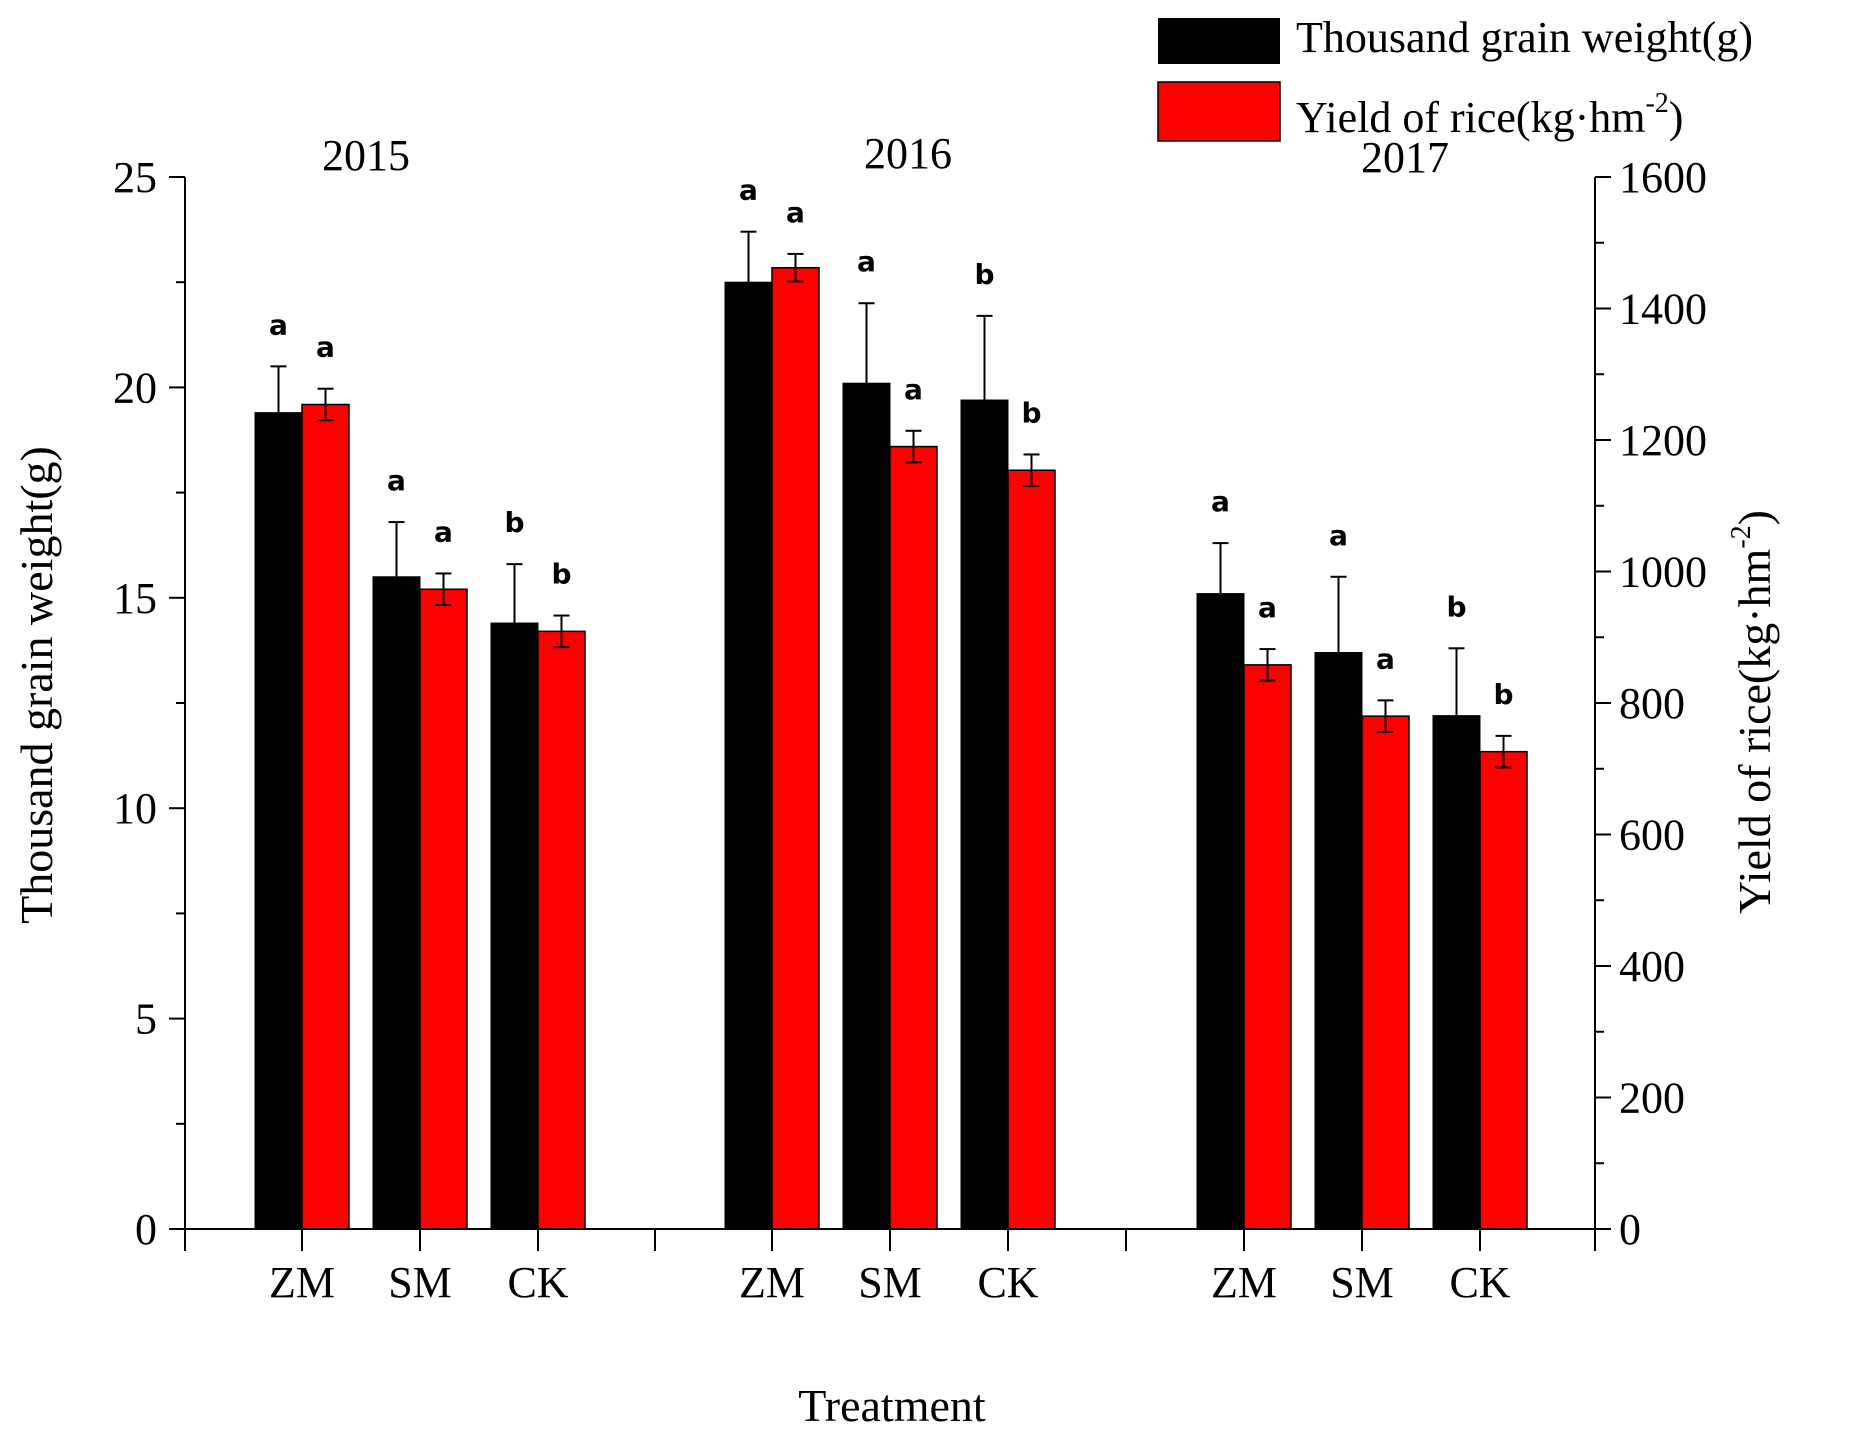 This screenshot has width=1872, height=1442. Describe the element at coordinates (1754, 517) in the screenshot. I see `y2-axis-title-end: )` at that location.